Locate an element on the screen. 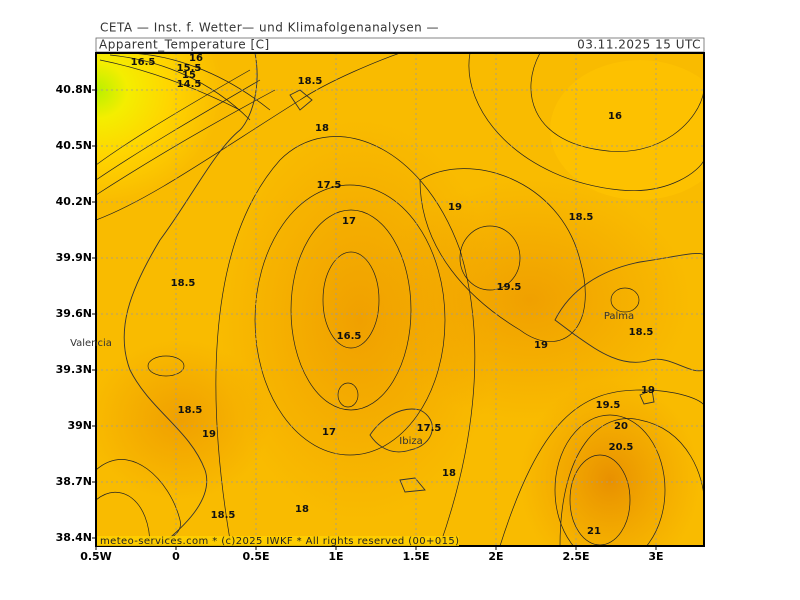 This screenshot has width=800, height=600. lon-label: 0.5E is located at coordinates (255, 556).